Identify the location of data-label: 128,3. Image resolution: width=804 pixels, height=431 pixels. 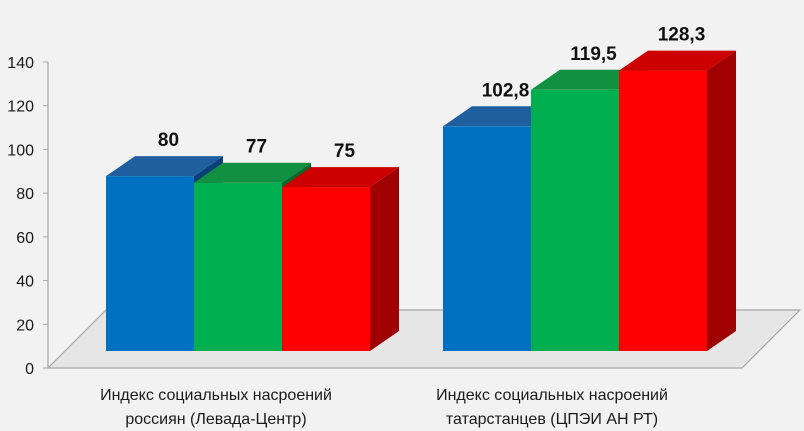
(682, 35).